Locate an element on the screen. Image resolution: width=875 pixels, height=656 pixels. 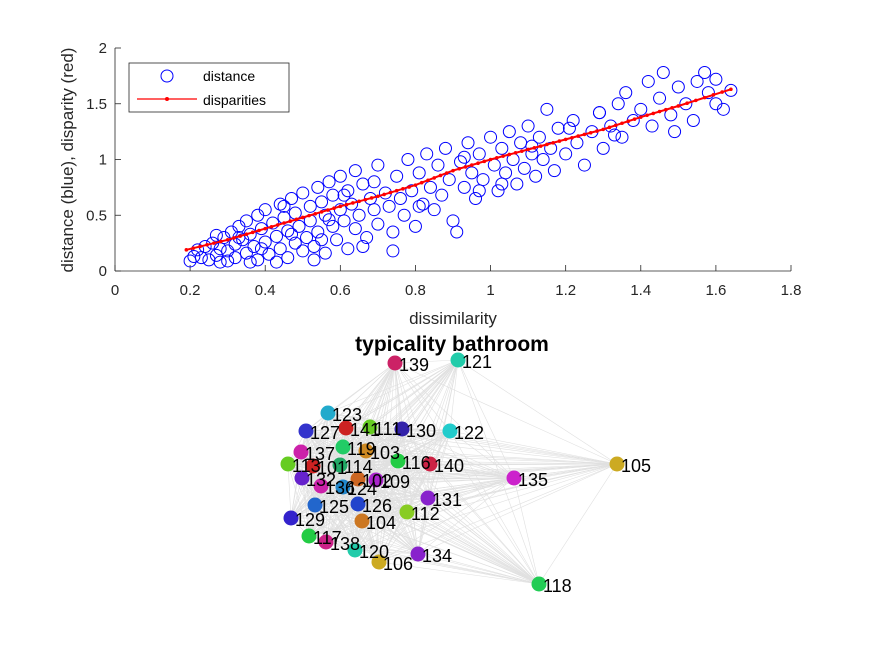
network-node-label: 130 is located at coordinates (421, 431).